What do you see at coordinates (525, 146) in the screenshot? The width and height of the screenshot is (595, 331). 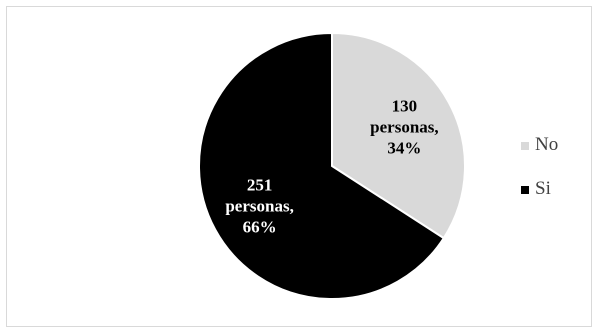 I see `legend-swatch-no` at bounding box center [525, 146].